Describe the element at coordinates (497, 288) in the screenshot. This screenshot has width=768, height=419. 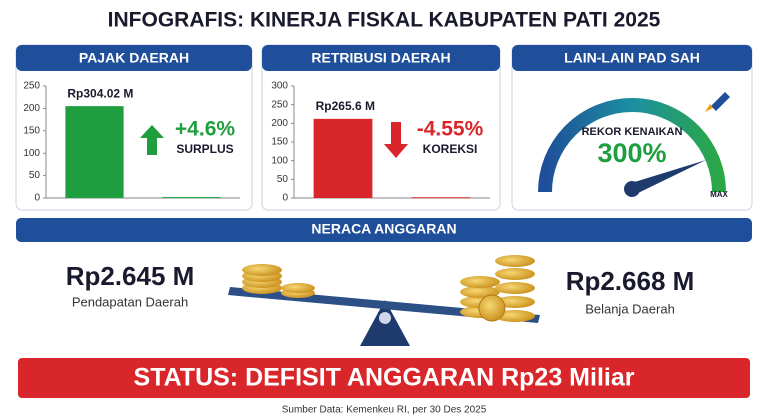
I see `coins-right` at that location.